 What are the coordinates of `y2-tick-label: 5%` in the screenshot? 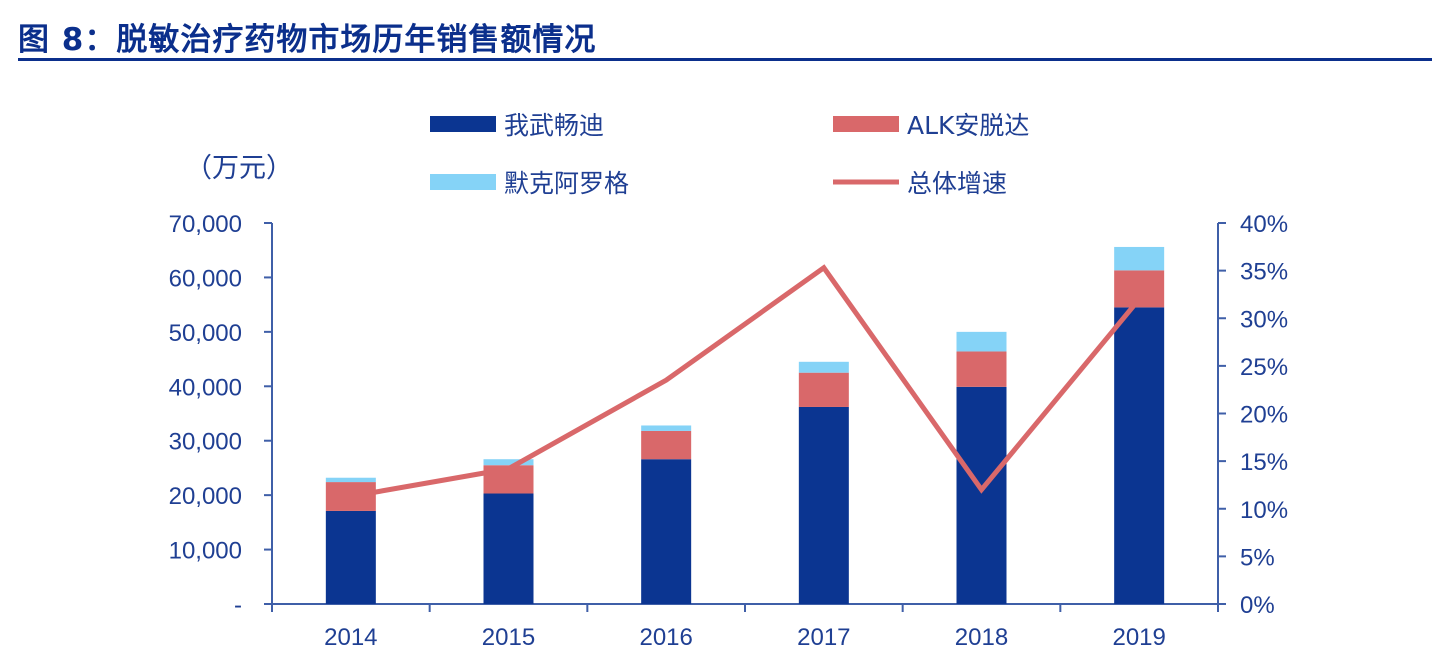 It's located at (1257, 557).